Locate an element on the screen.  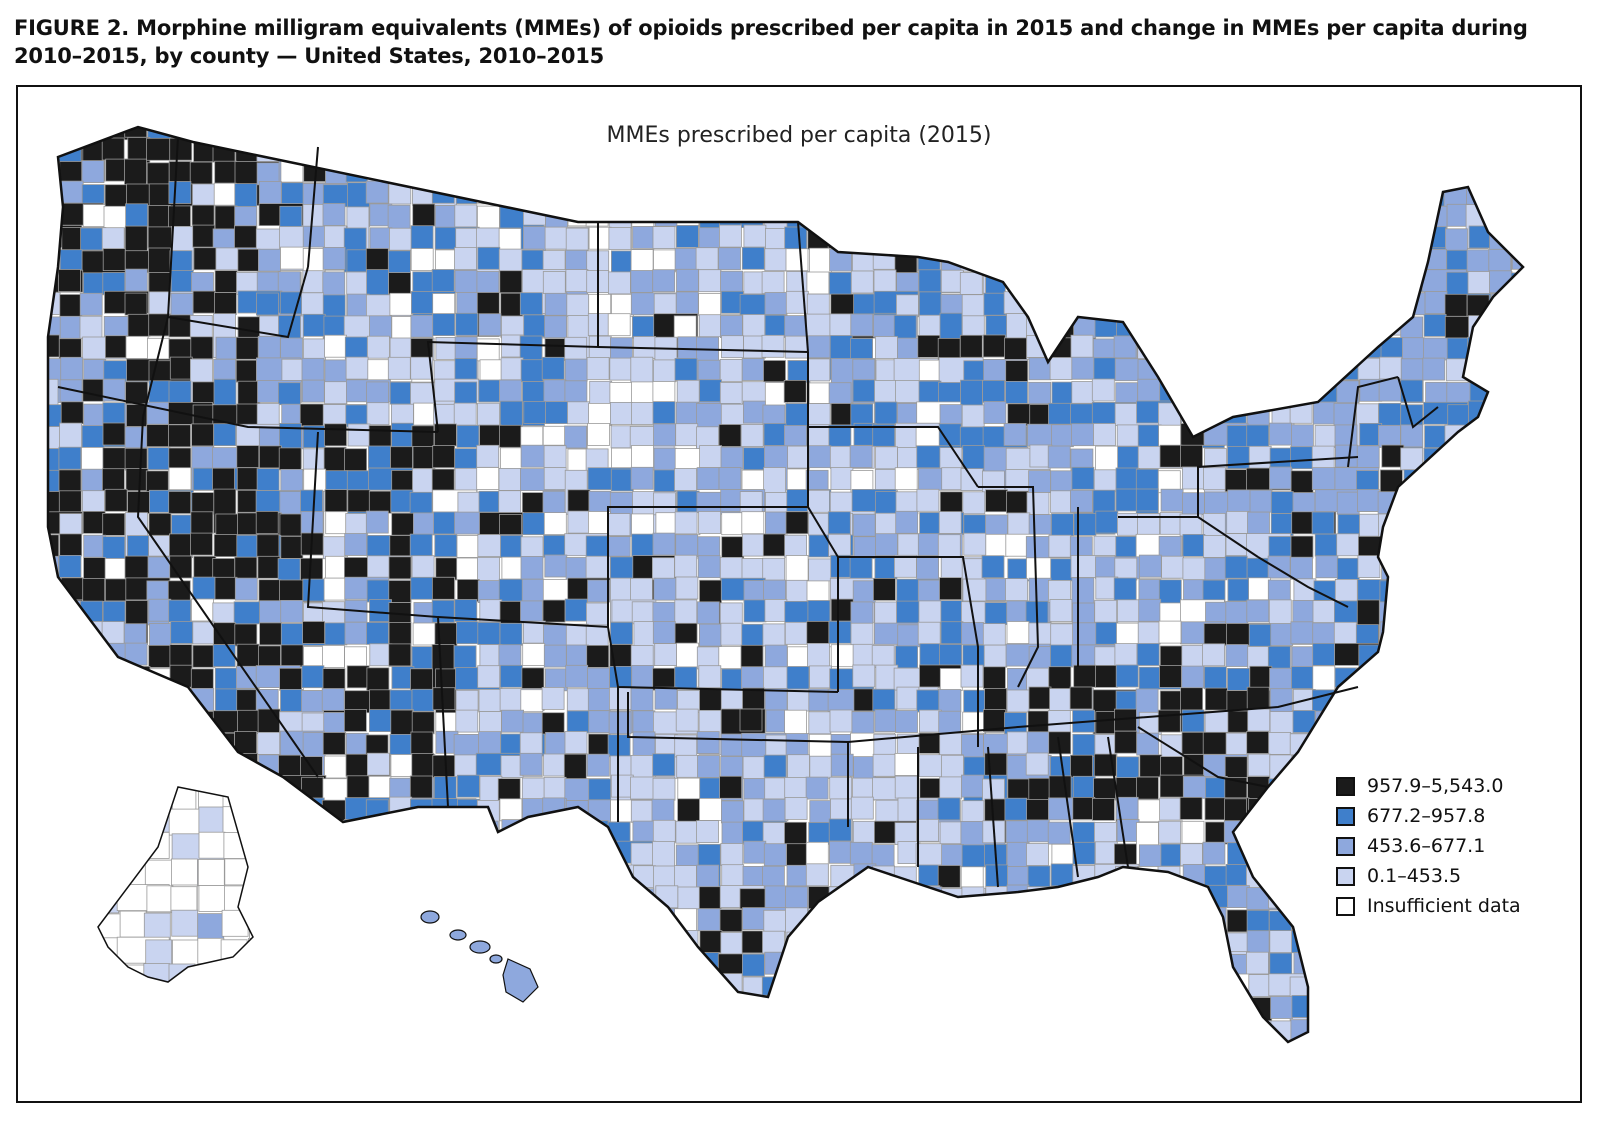
legend-swatch is located at coordinates (1345, 876).